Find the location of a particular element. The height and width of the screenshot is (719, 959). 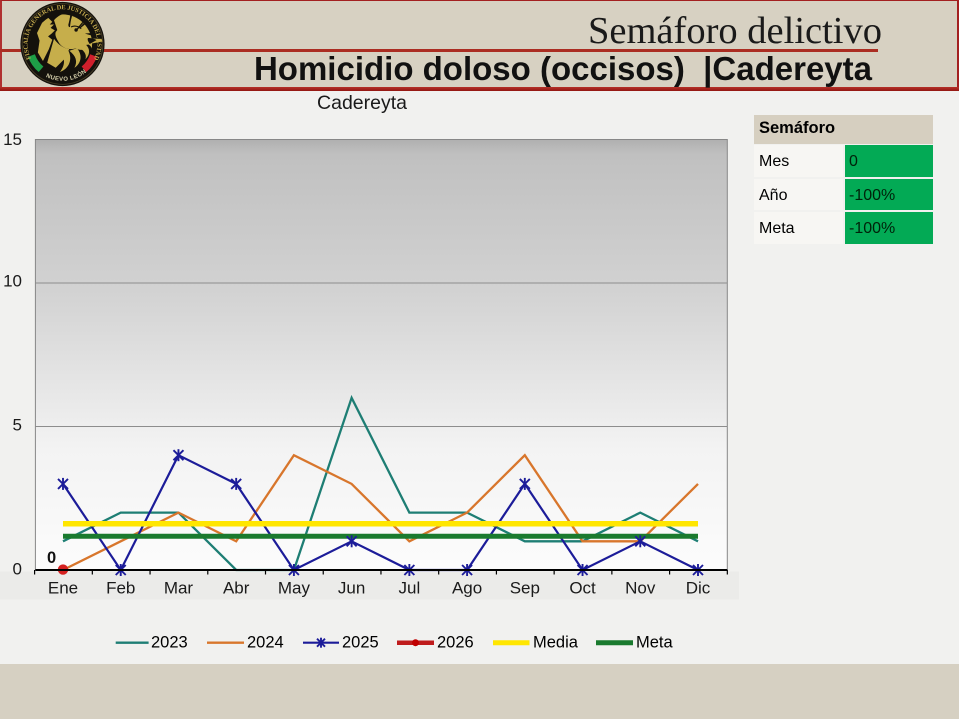

svg-text: Jun is located at coordinates (351, 588).